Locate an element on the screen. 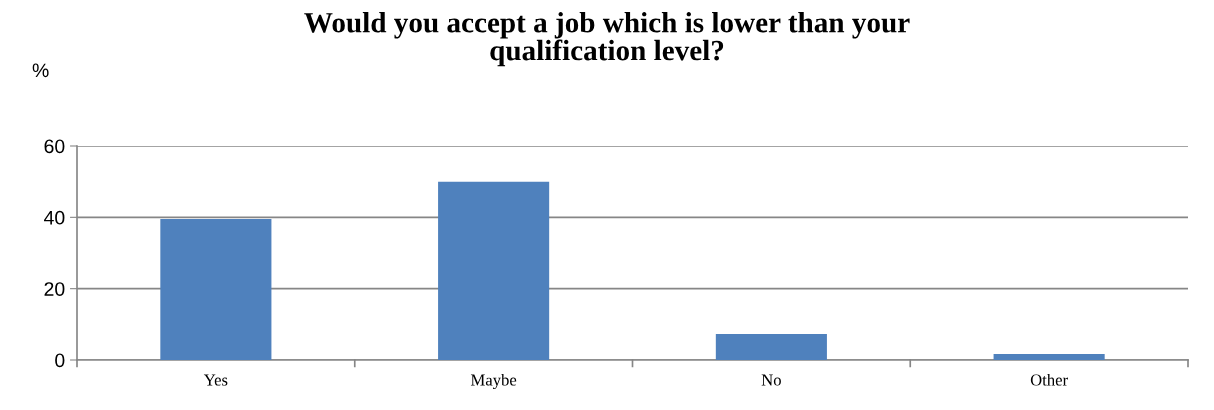  x-tick-label: No is located at coordinates (771, 380).